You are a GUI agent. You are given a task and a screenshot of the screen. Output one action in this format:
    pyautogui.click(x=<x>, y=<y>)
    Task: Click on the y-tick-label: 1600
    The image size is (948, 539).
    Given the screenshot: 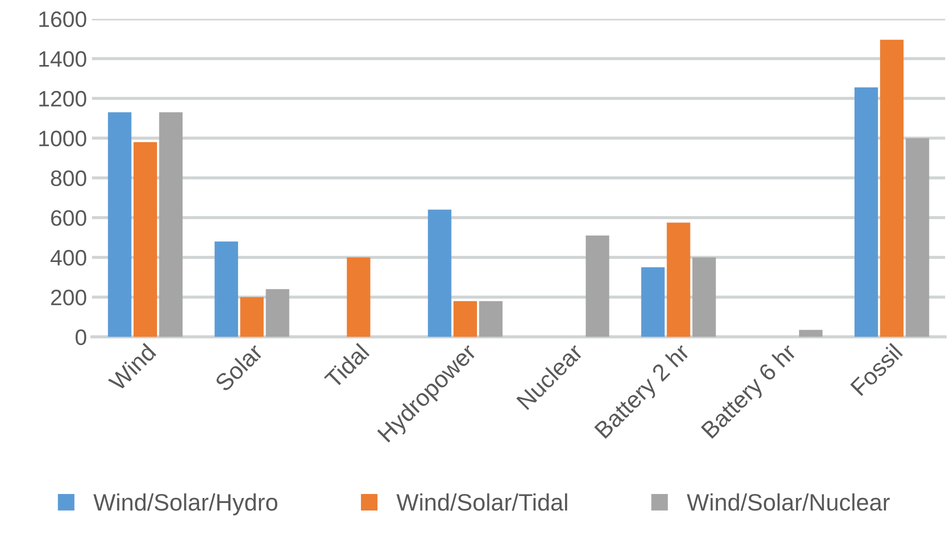 What is the action you would take?
    pyautogui.click(x=62, y=19)
    